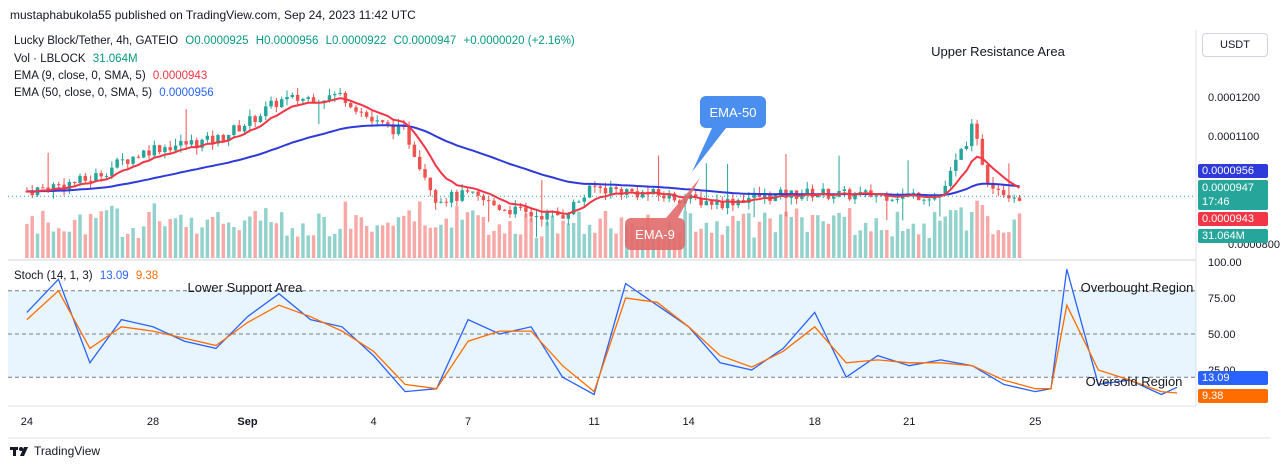 Image resolution: width=1281 pixels, height=470 pixels. What do you see at coordinates (519, 41) in the screenshot?
I see `legend-change: +0.0000020 (+2.16%)` at bounding box center [519, 41].